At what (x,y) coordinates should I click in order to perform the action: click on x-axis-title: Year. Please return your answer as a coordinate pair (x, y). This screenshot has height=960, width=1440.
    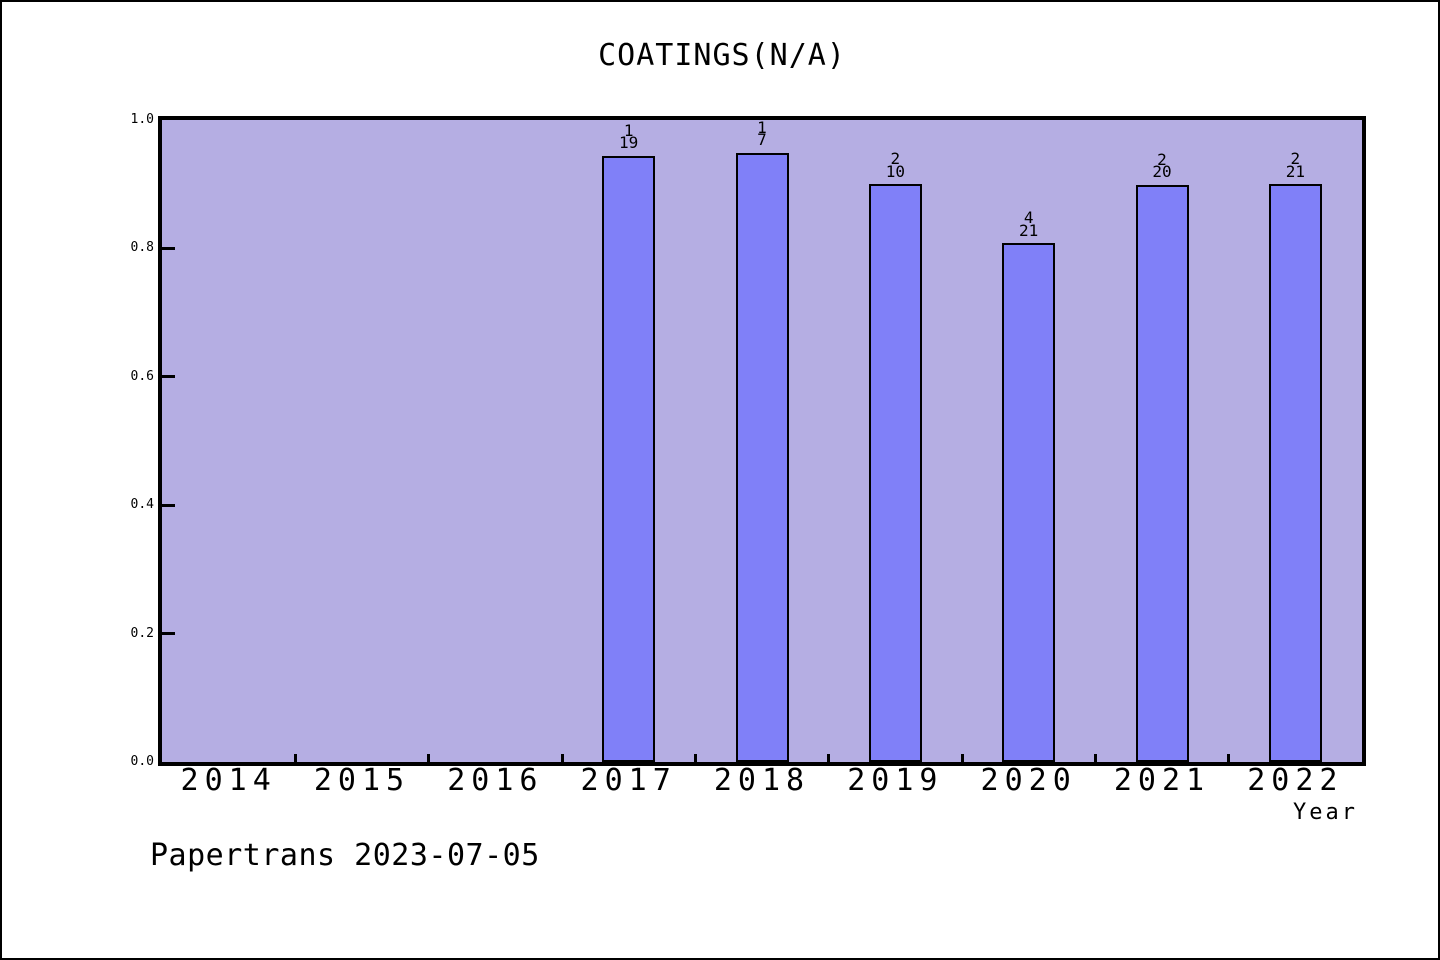
    Looking at the image, I should click on (1325, 812).